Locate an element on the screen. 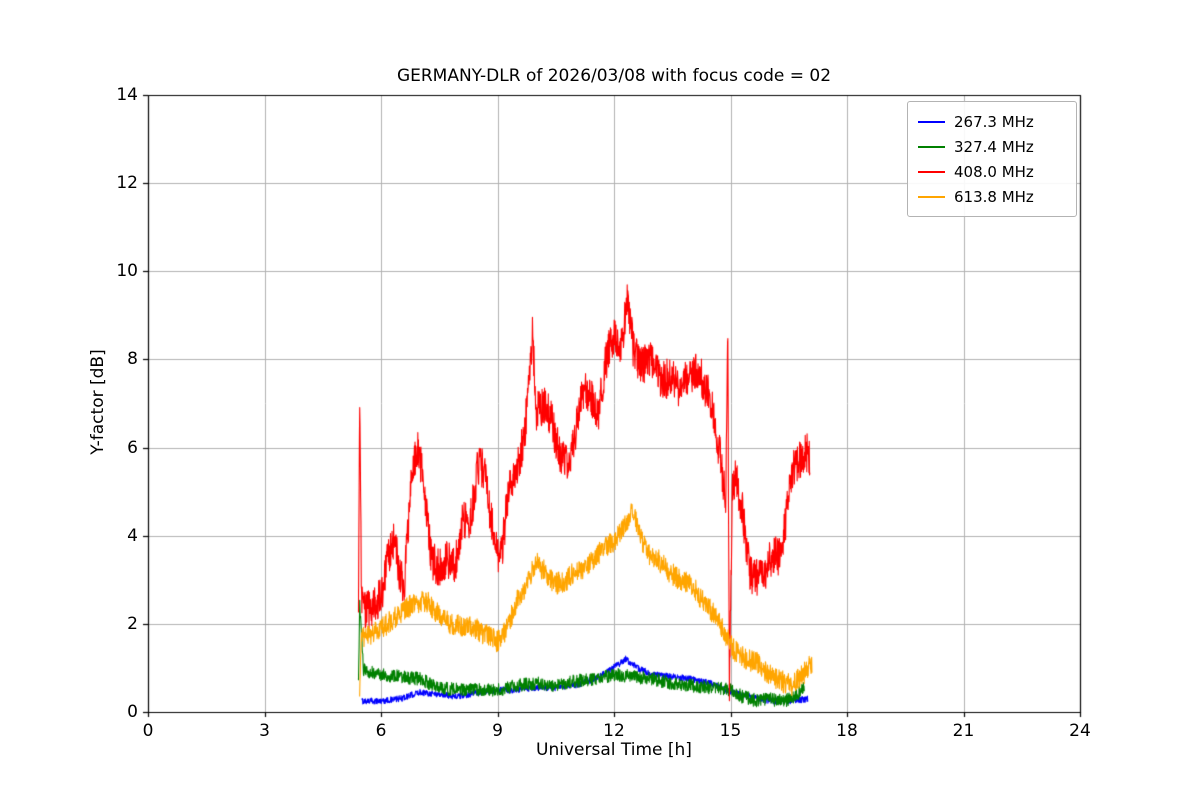 The height and width of the screenshot is (800, 1200). x-tick-label: 24 is located at coordinates (1080, 731).